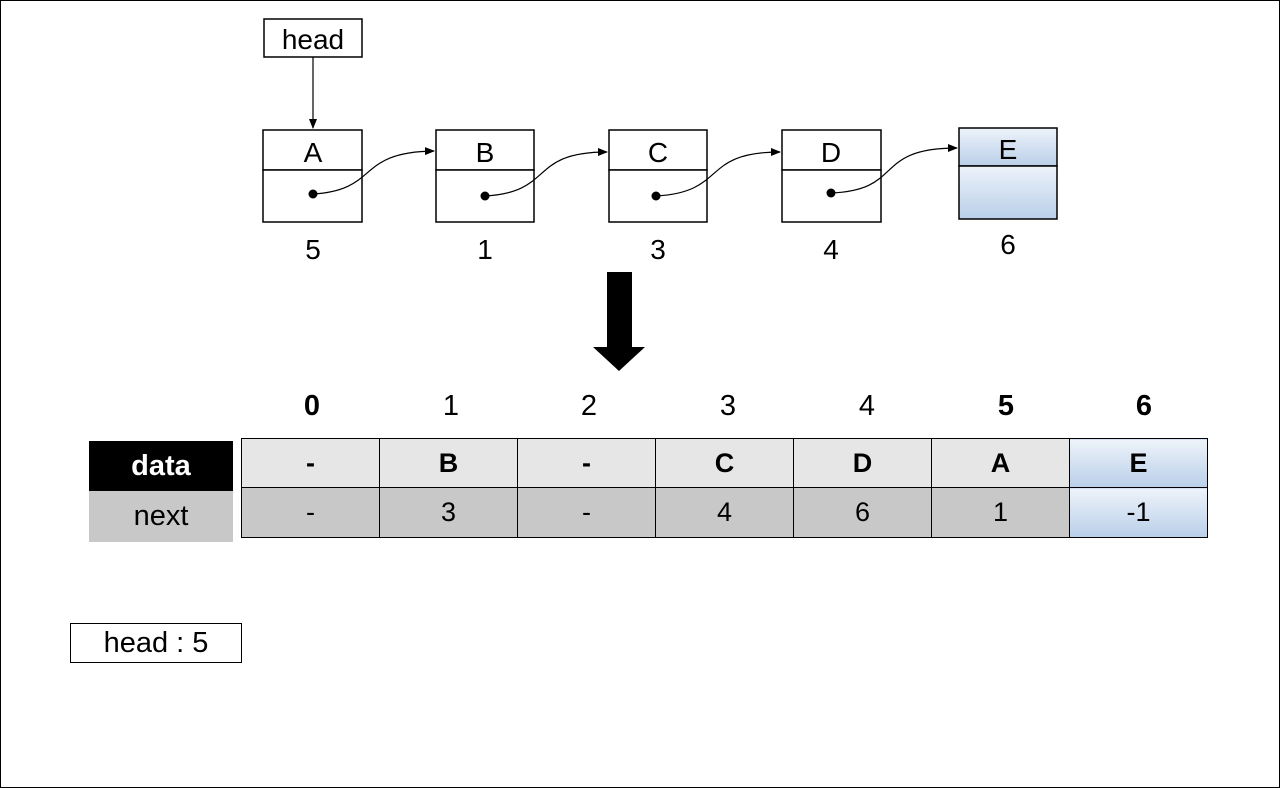 The image size is (1280, 788). Describe the element at coordinates (1008, 149) in the screenshot. I see `node-data: E` at that location.